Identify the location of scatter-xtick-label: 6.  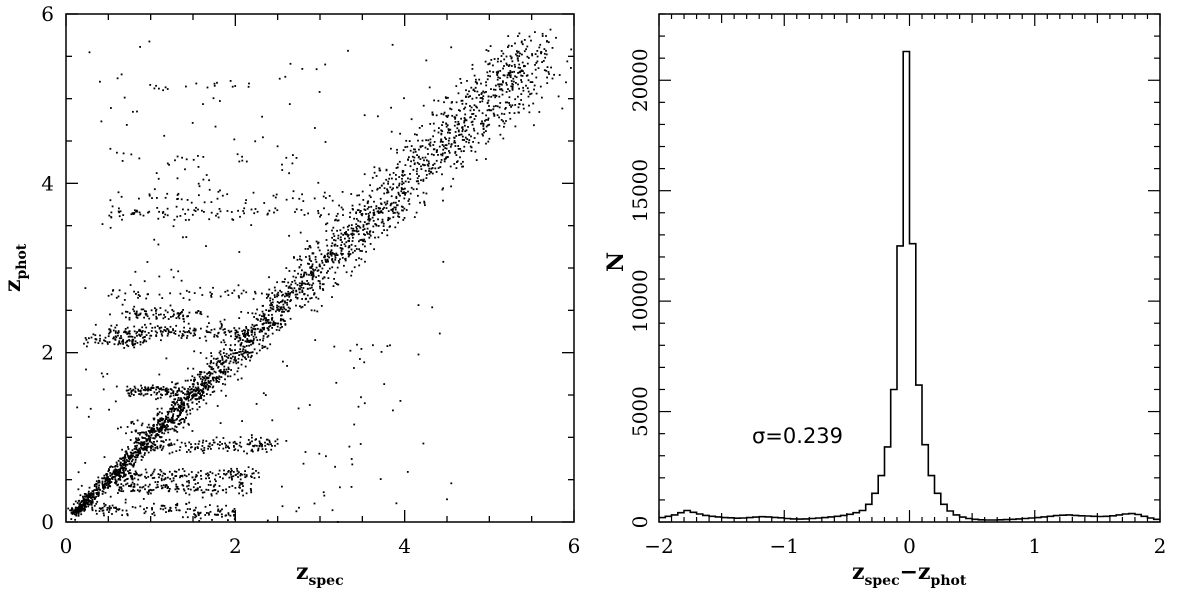
(574, 546).